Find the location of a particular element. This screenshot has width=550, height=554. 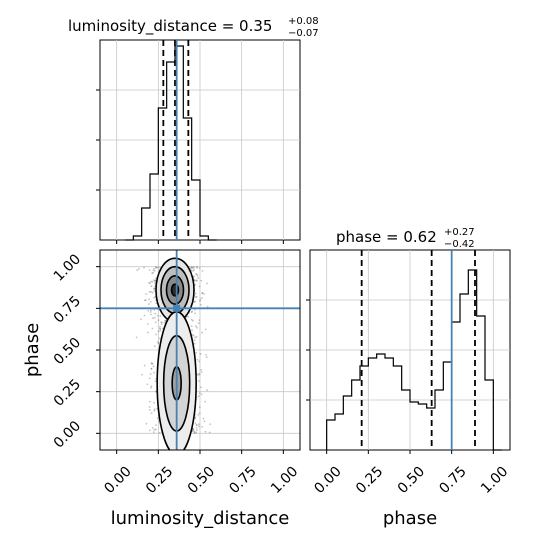

x-tick-label: 0.25 is located at coordinates (159, 480).